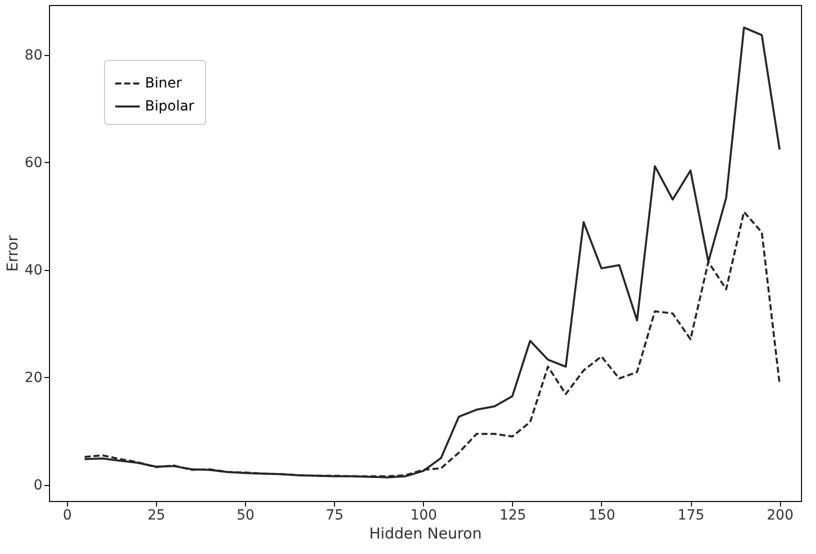  What do you see at coordinates (157, 516) in the screenshot?
I see `x-tick-label: 25` at bounding box center [157, 516].